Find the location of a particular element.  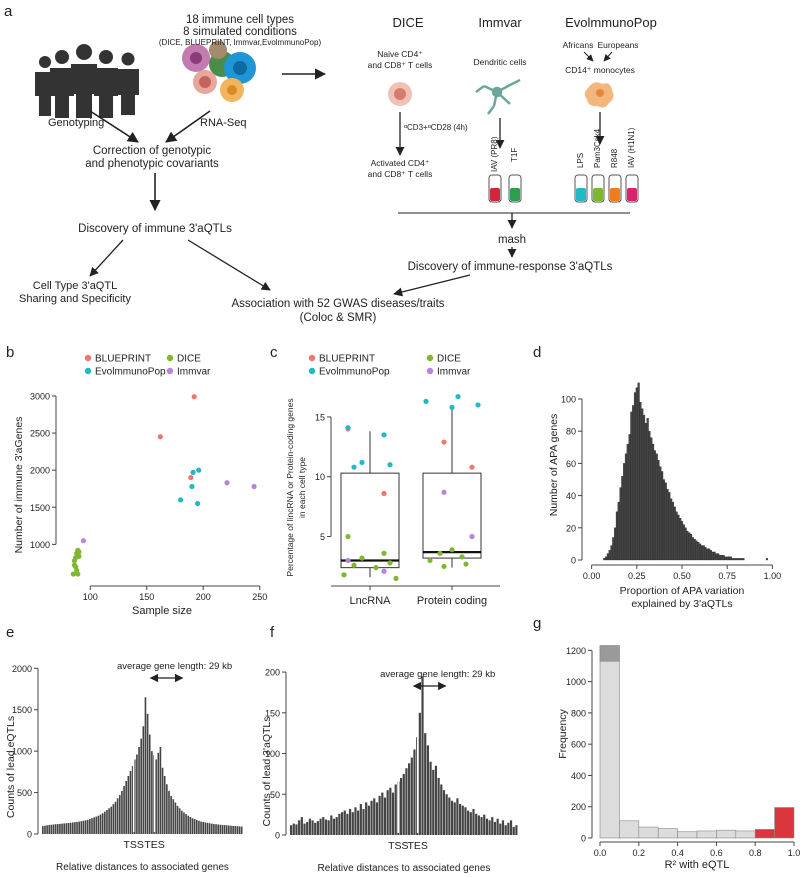

tss-label: TSS is located at coordinates (398, 846).